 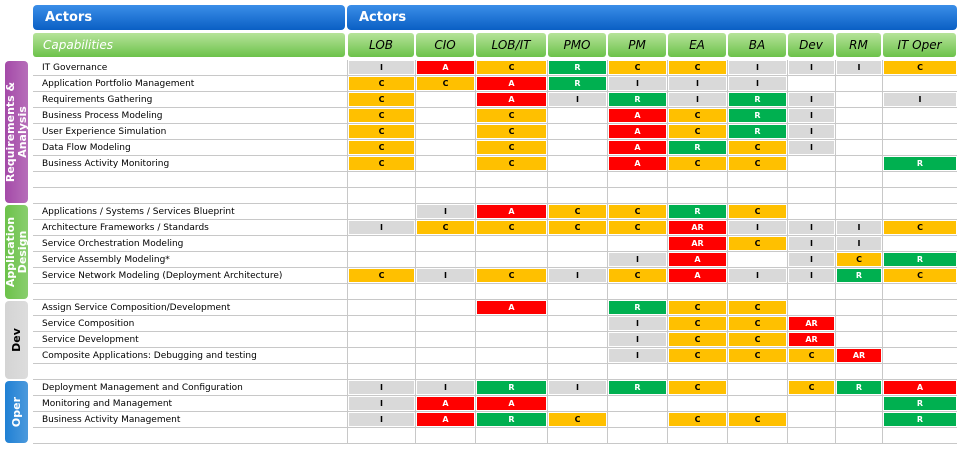 I want to click on section-label-box: Oper, so click(x=16, y=412).